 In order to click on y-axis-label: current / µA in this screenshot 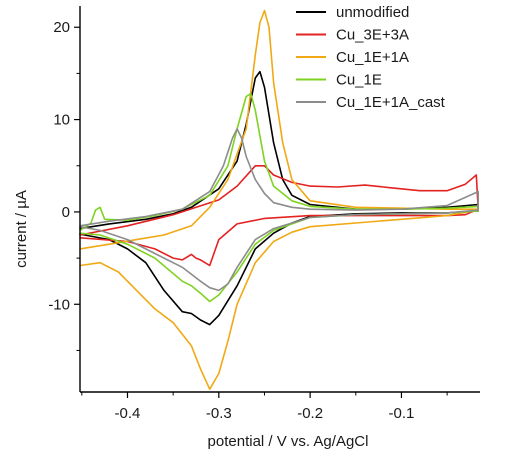, I will do `click(21, 229)`.